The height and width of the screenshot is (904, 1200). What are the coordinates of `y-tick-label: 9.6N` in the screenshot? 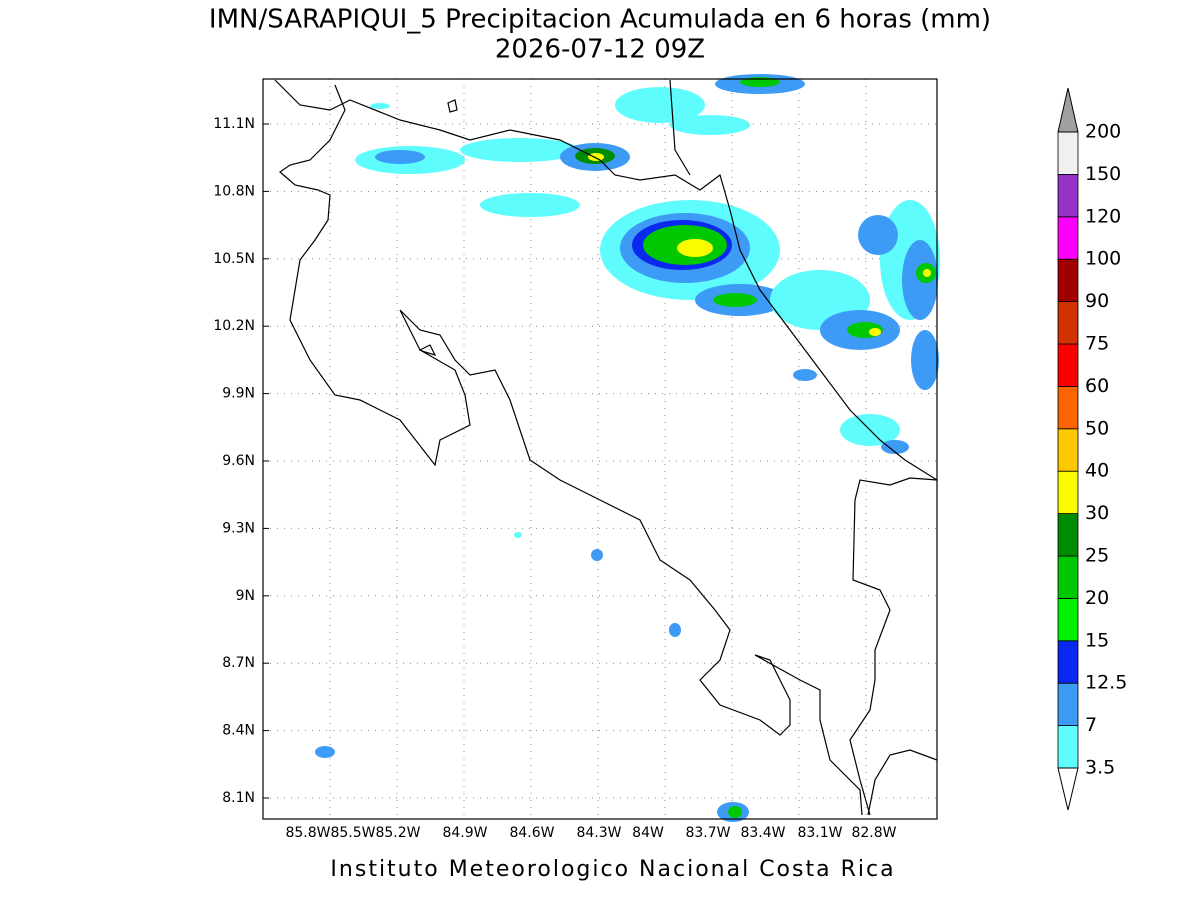 It's located at (238, 461).